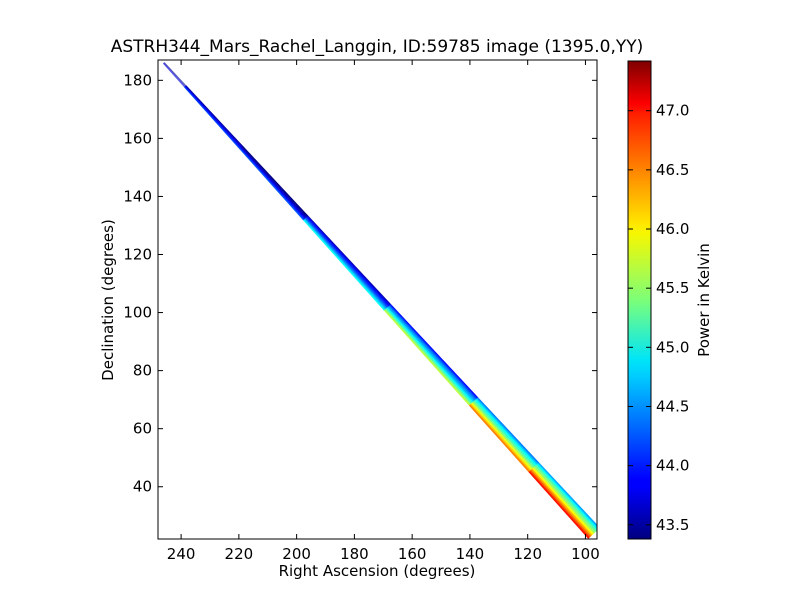  I want to click on y-tick-label: 40, so click(142, 487).